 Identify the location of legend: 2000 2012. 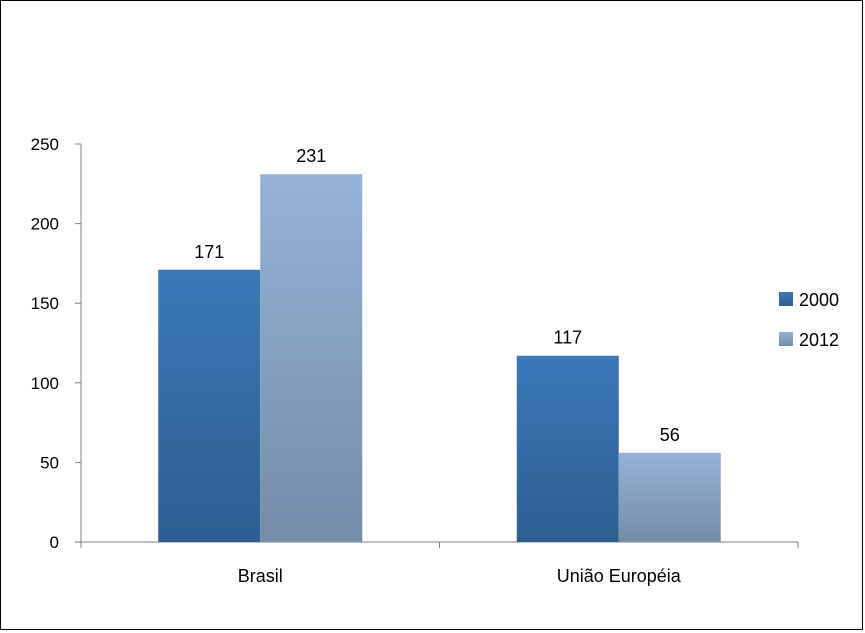
(809, 320).